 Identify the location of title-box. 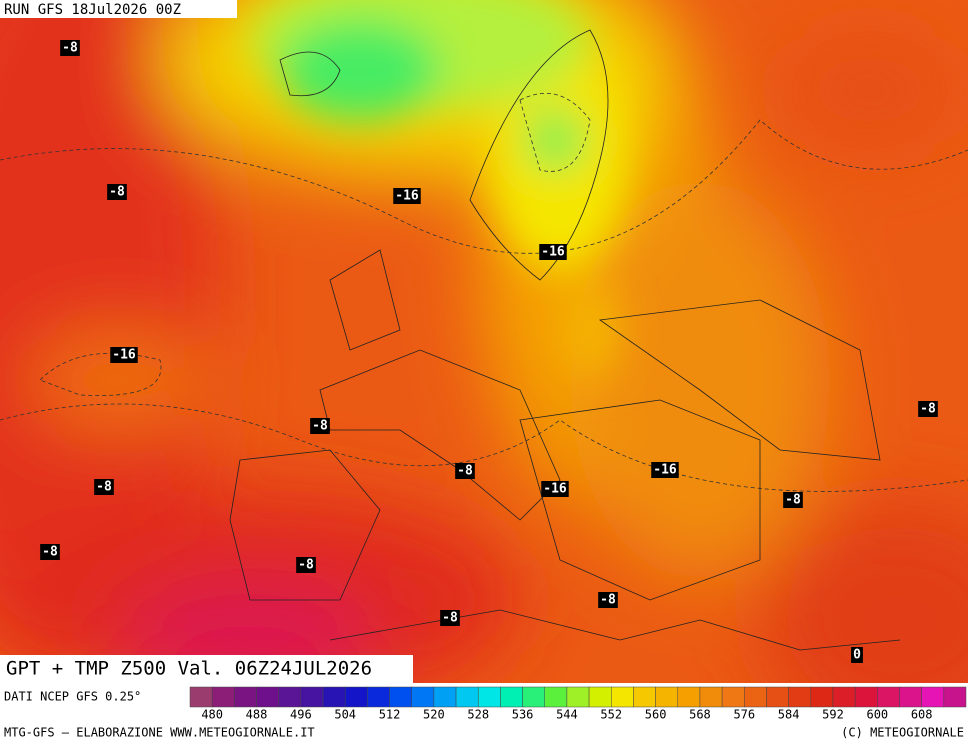
(206, 669).